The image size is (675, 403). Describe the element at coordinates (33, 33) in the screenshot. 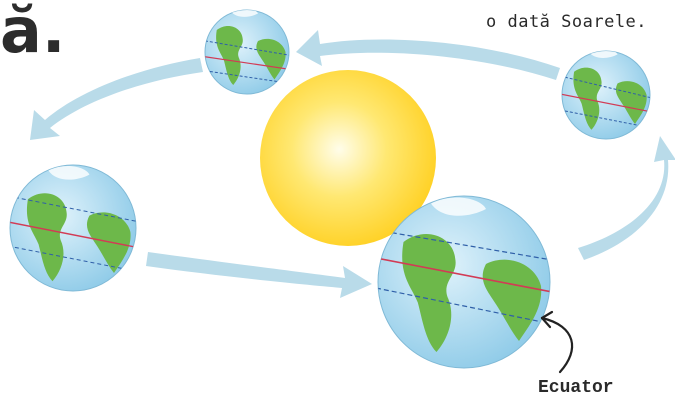

I see `title-fragment: ă.` at that location.